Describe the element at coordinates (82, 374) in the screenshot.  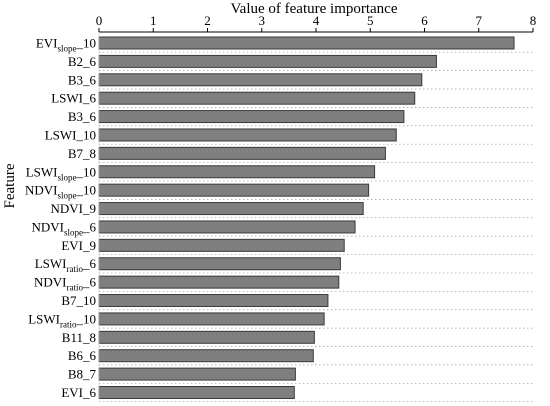
I see `category-label: B8_7` at that location.